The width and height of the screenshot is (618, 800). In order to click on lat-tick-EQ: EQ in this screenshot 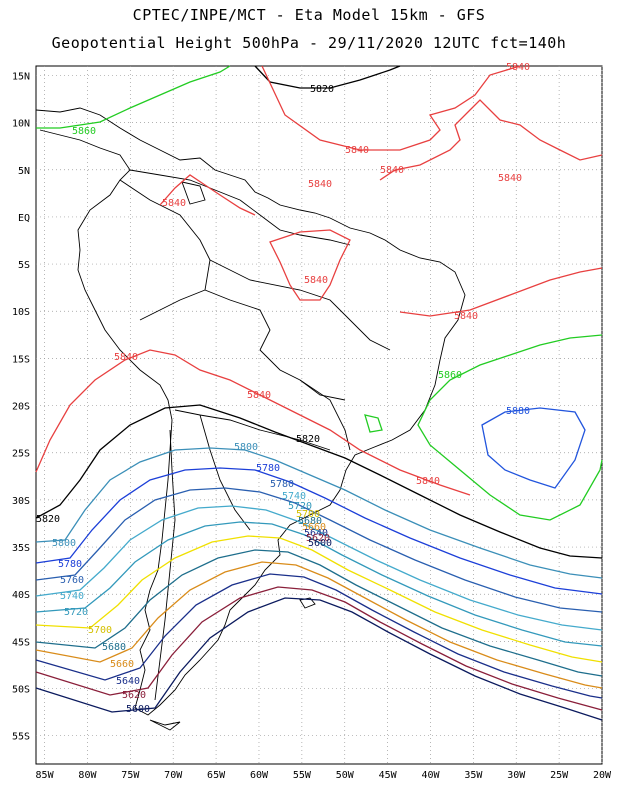, I will do `click(24, 218)`.